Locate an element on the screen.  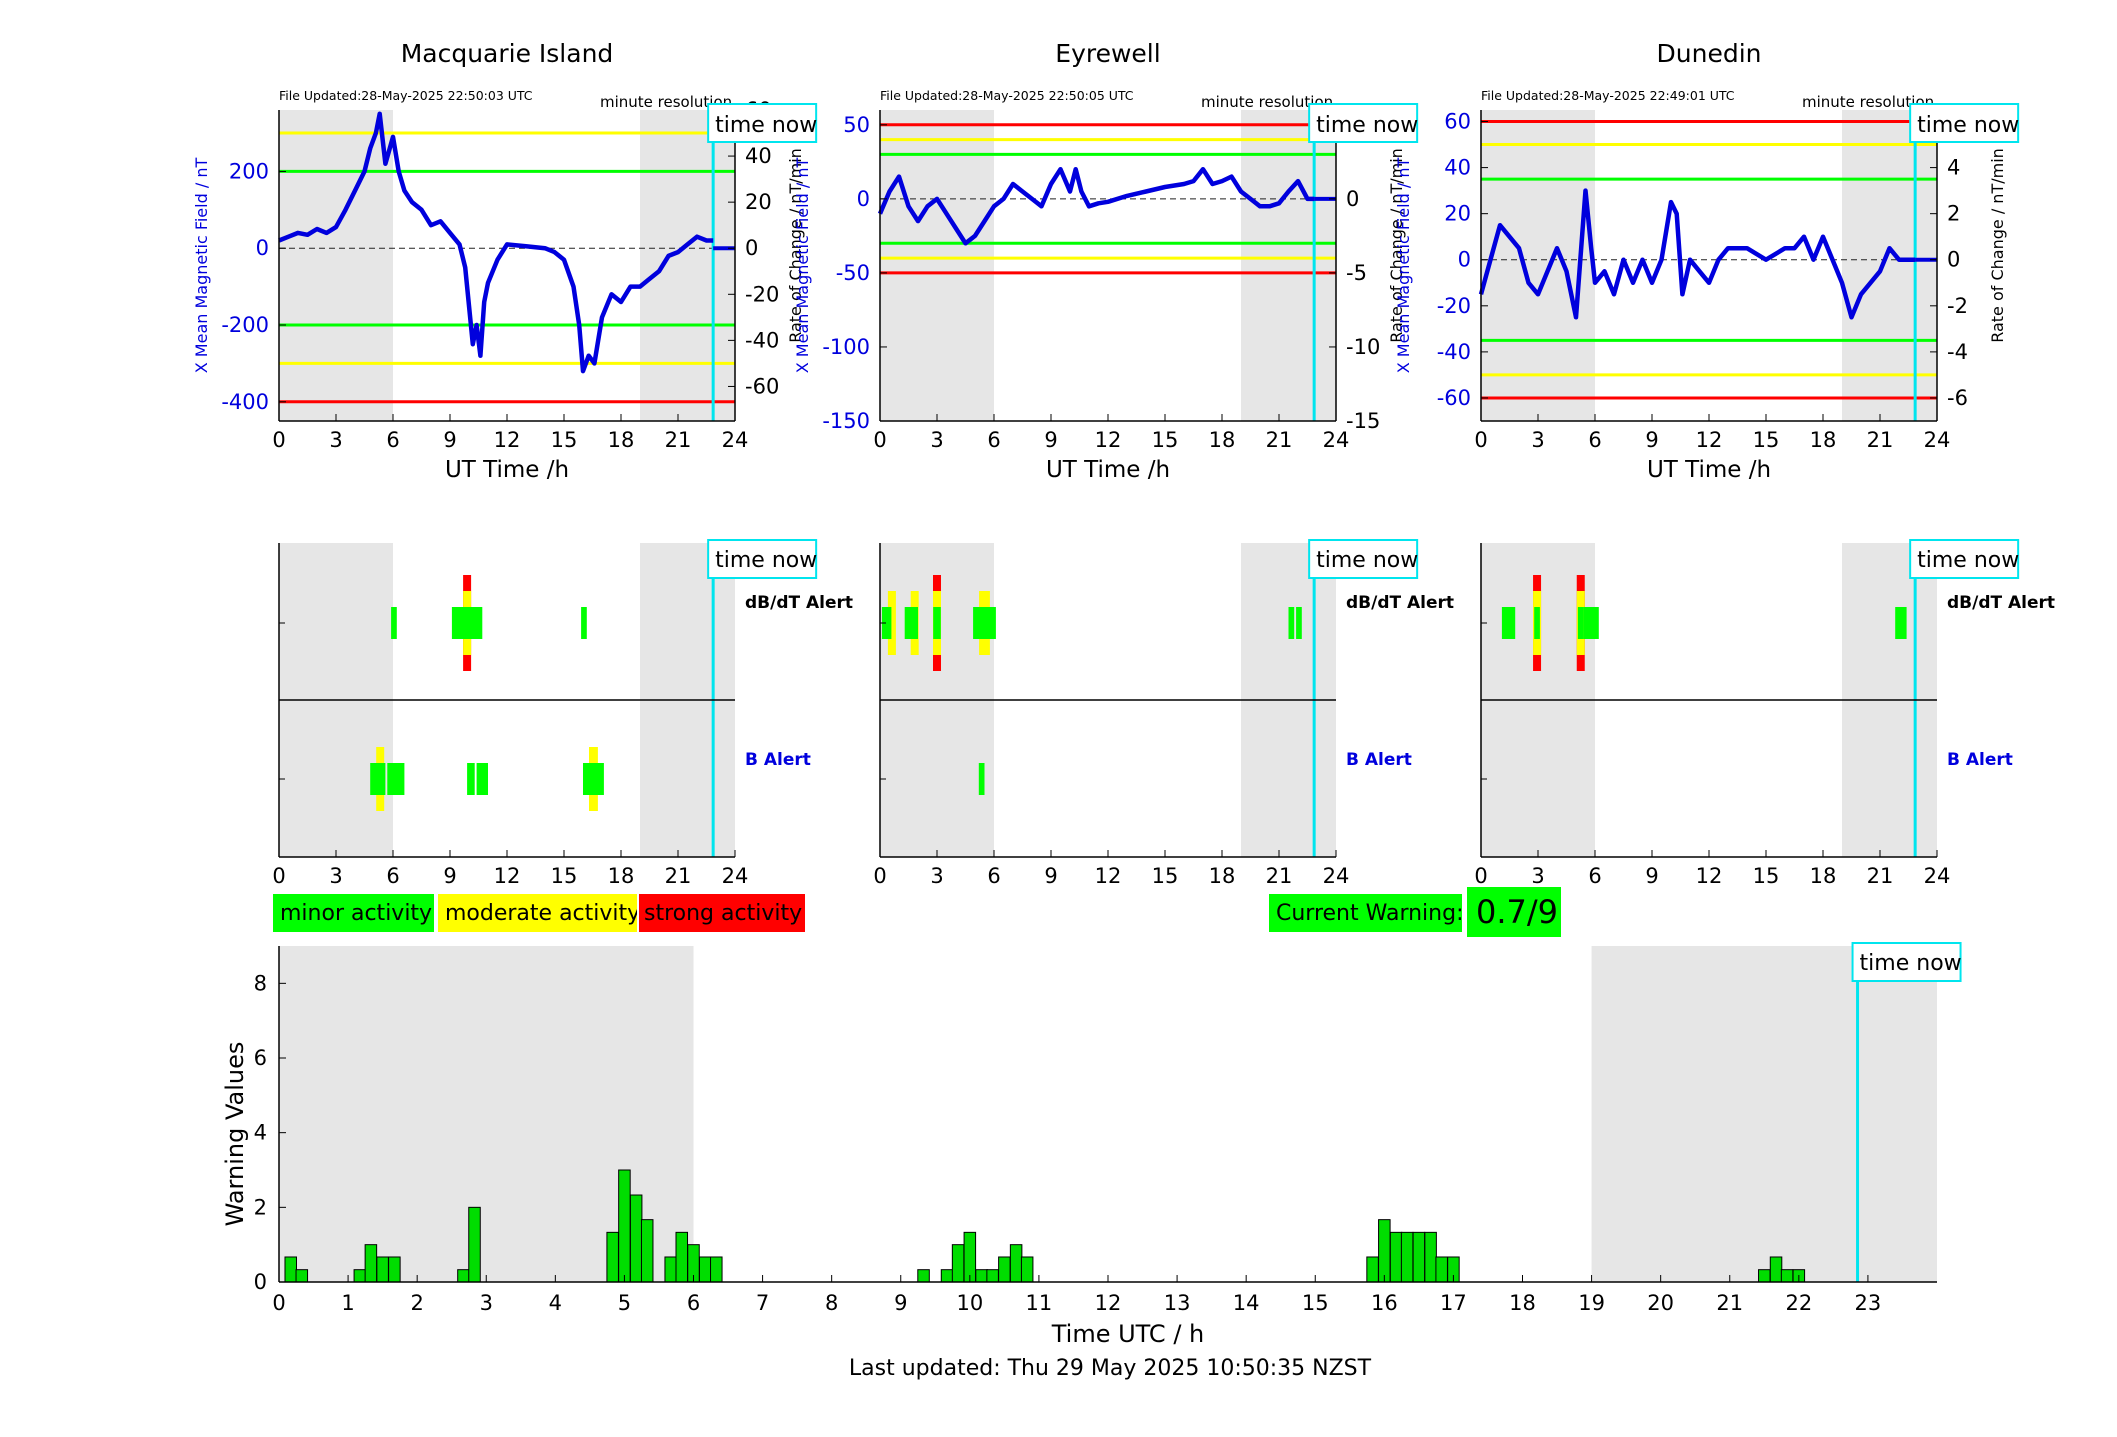
y-left-tick-label: -400 is located at coordinates (245, 402).